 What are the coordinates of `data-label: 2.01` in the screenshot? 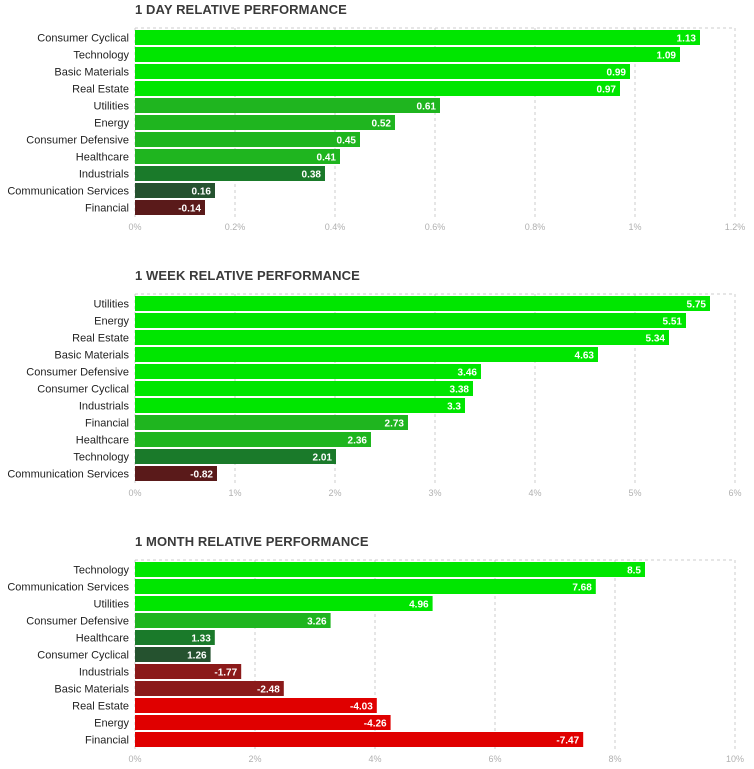 It's located at (323, 458).